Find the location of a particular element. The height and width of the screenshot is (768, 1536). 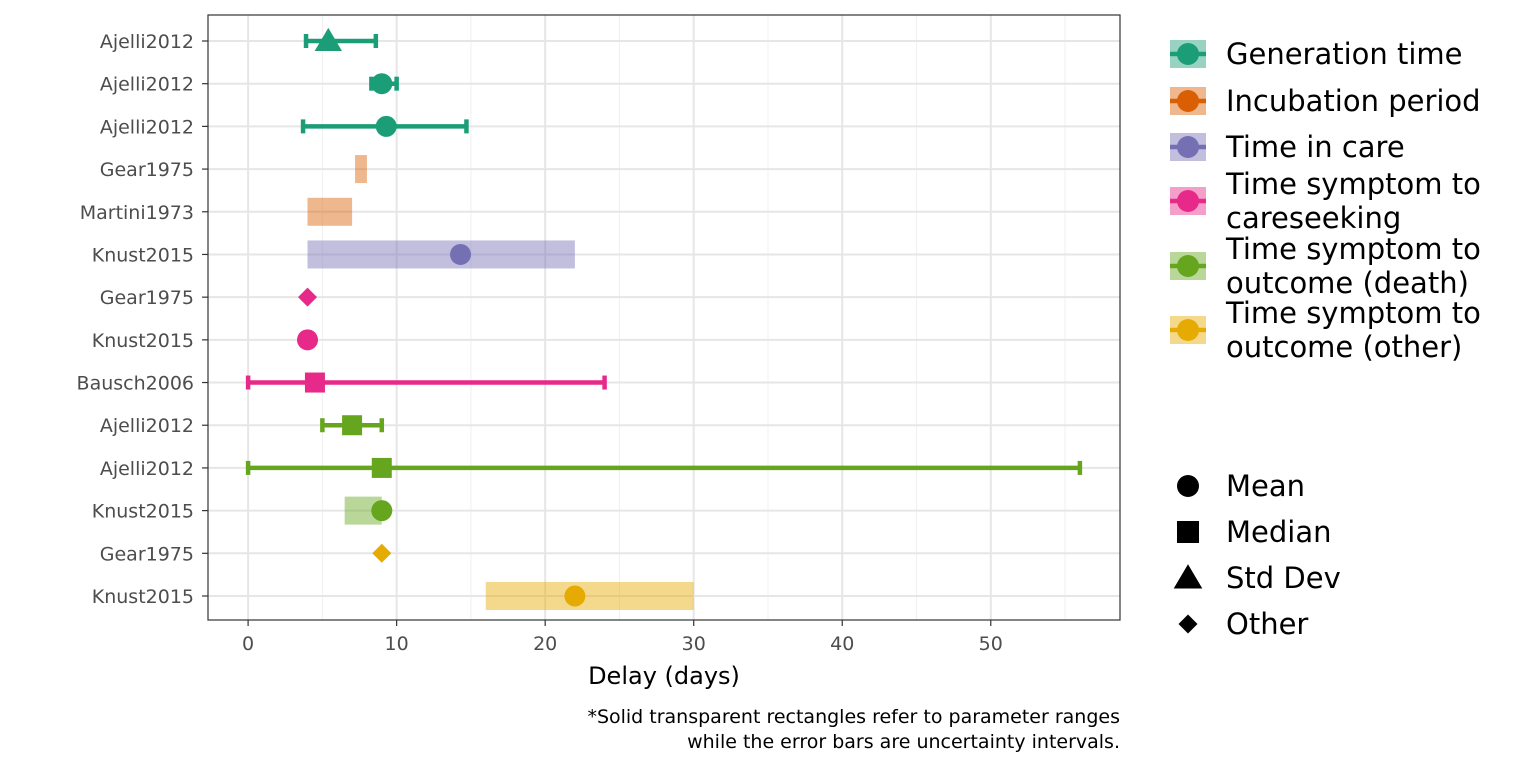

x-tick-label: 10 is located at coordinates (397, 644).